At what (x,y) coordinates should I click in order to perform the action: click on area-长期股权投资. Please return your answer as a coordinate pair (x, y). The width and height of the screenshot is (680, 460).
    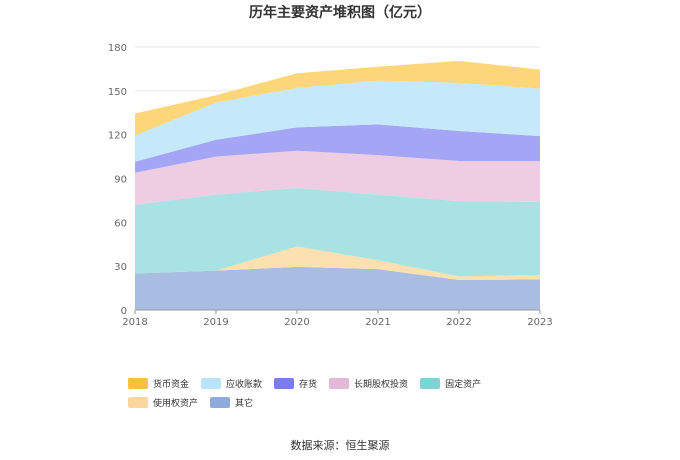
    Looking at the image, I should click on (337, 177).